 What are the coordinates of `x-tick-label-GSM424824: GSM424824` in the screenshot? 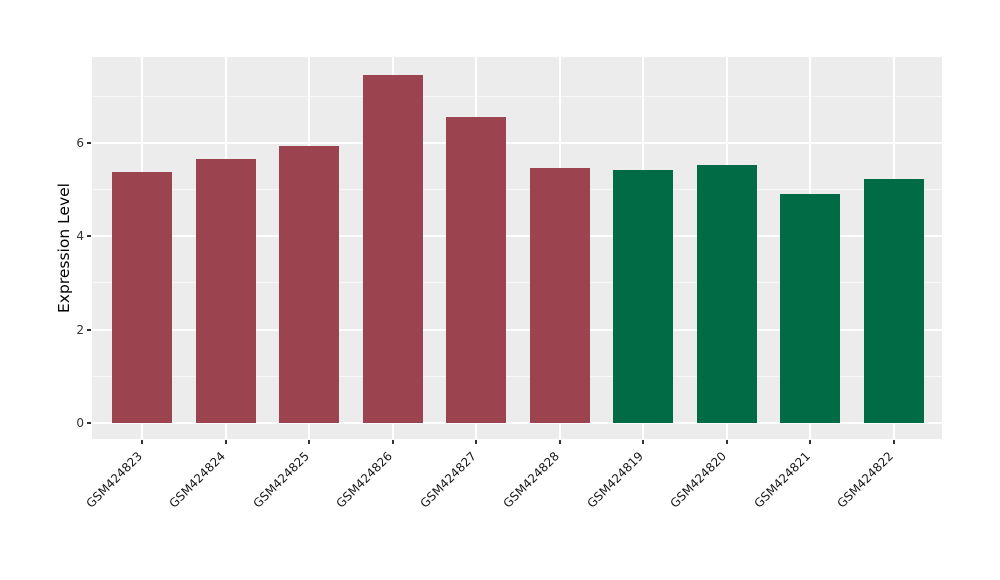 It's located at (197, 480).